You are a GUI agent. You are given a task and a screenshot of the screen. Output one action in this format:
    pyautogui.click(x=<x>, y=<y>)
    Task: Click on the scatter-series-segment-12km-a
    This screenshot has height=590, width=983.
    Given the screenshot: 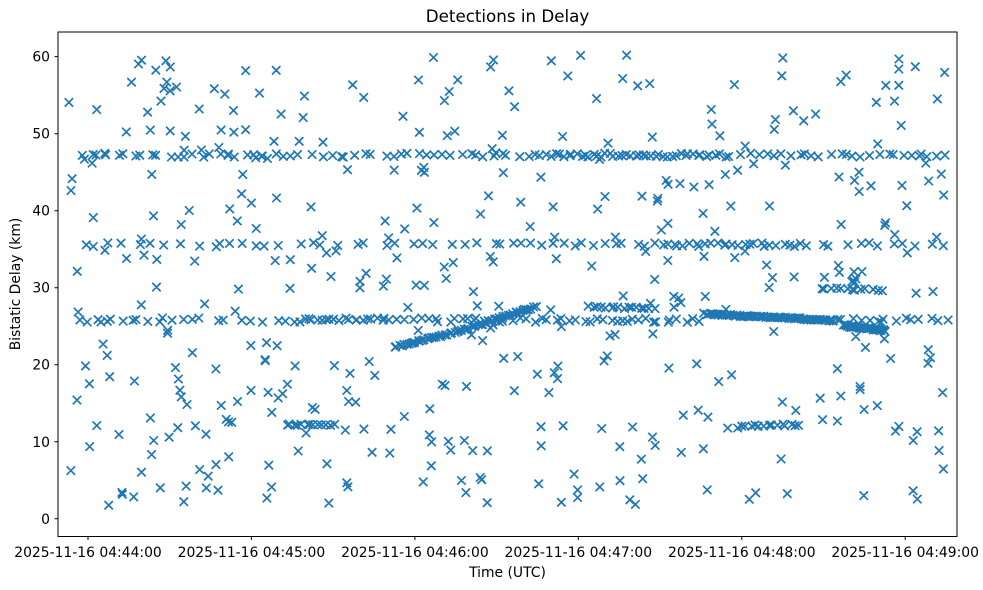 What is the action you would take?
    pyautogui.click(x=311, y=425)
    